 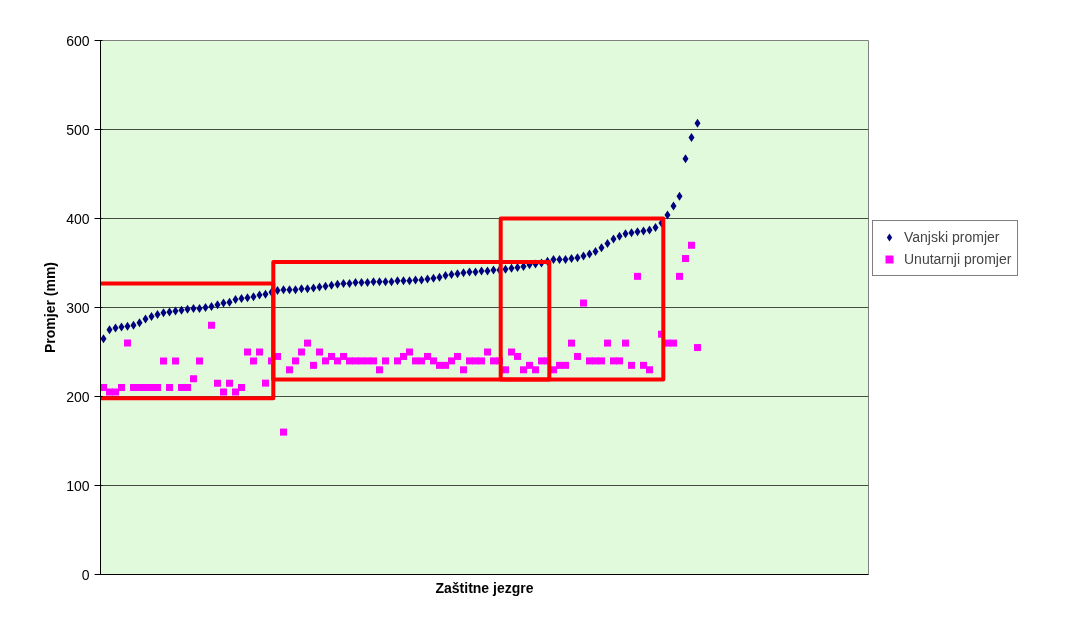 What do you see at coordinates (78, 485) in the screenshot?
I see `y-tick-label: 100` at bounding box center [78, 485].